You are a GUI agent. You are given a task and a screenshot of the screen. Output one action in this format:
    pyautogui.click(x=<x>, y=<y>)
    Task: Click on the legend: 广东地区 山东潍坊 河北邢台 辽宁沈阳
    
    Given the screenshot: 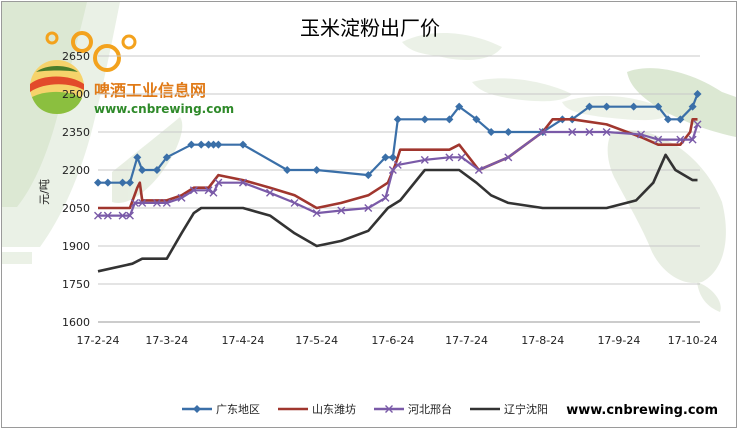 What is the action you would take?
    pyautogui.click(x=365, y=409)
    